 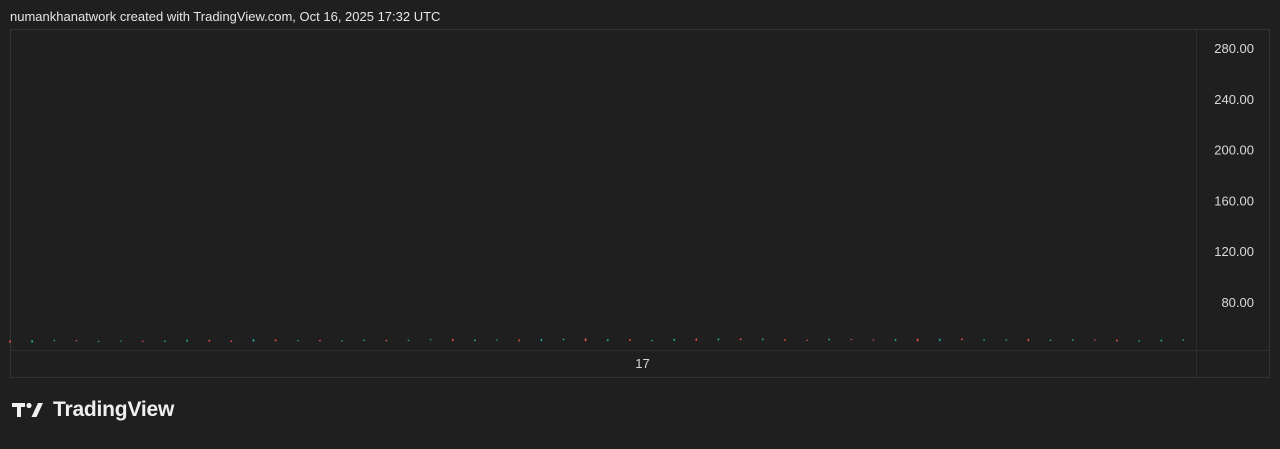 I want to click on y-tick-label: 240.00, so click(x=1234, y=99).